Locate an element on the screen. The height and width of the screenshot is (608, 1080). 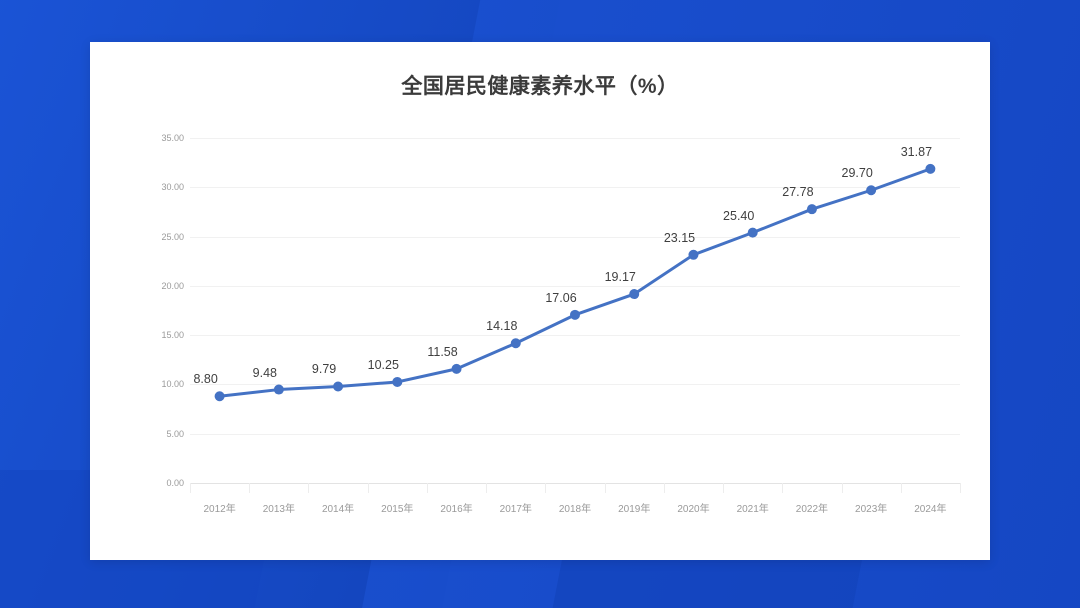
x-axis-tick-label: 2019年 is located at coordinates (634, 509).